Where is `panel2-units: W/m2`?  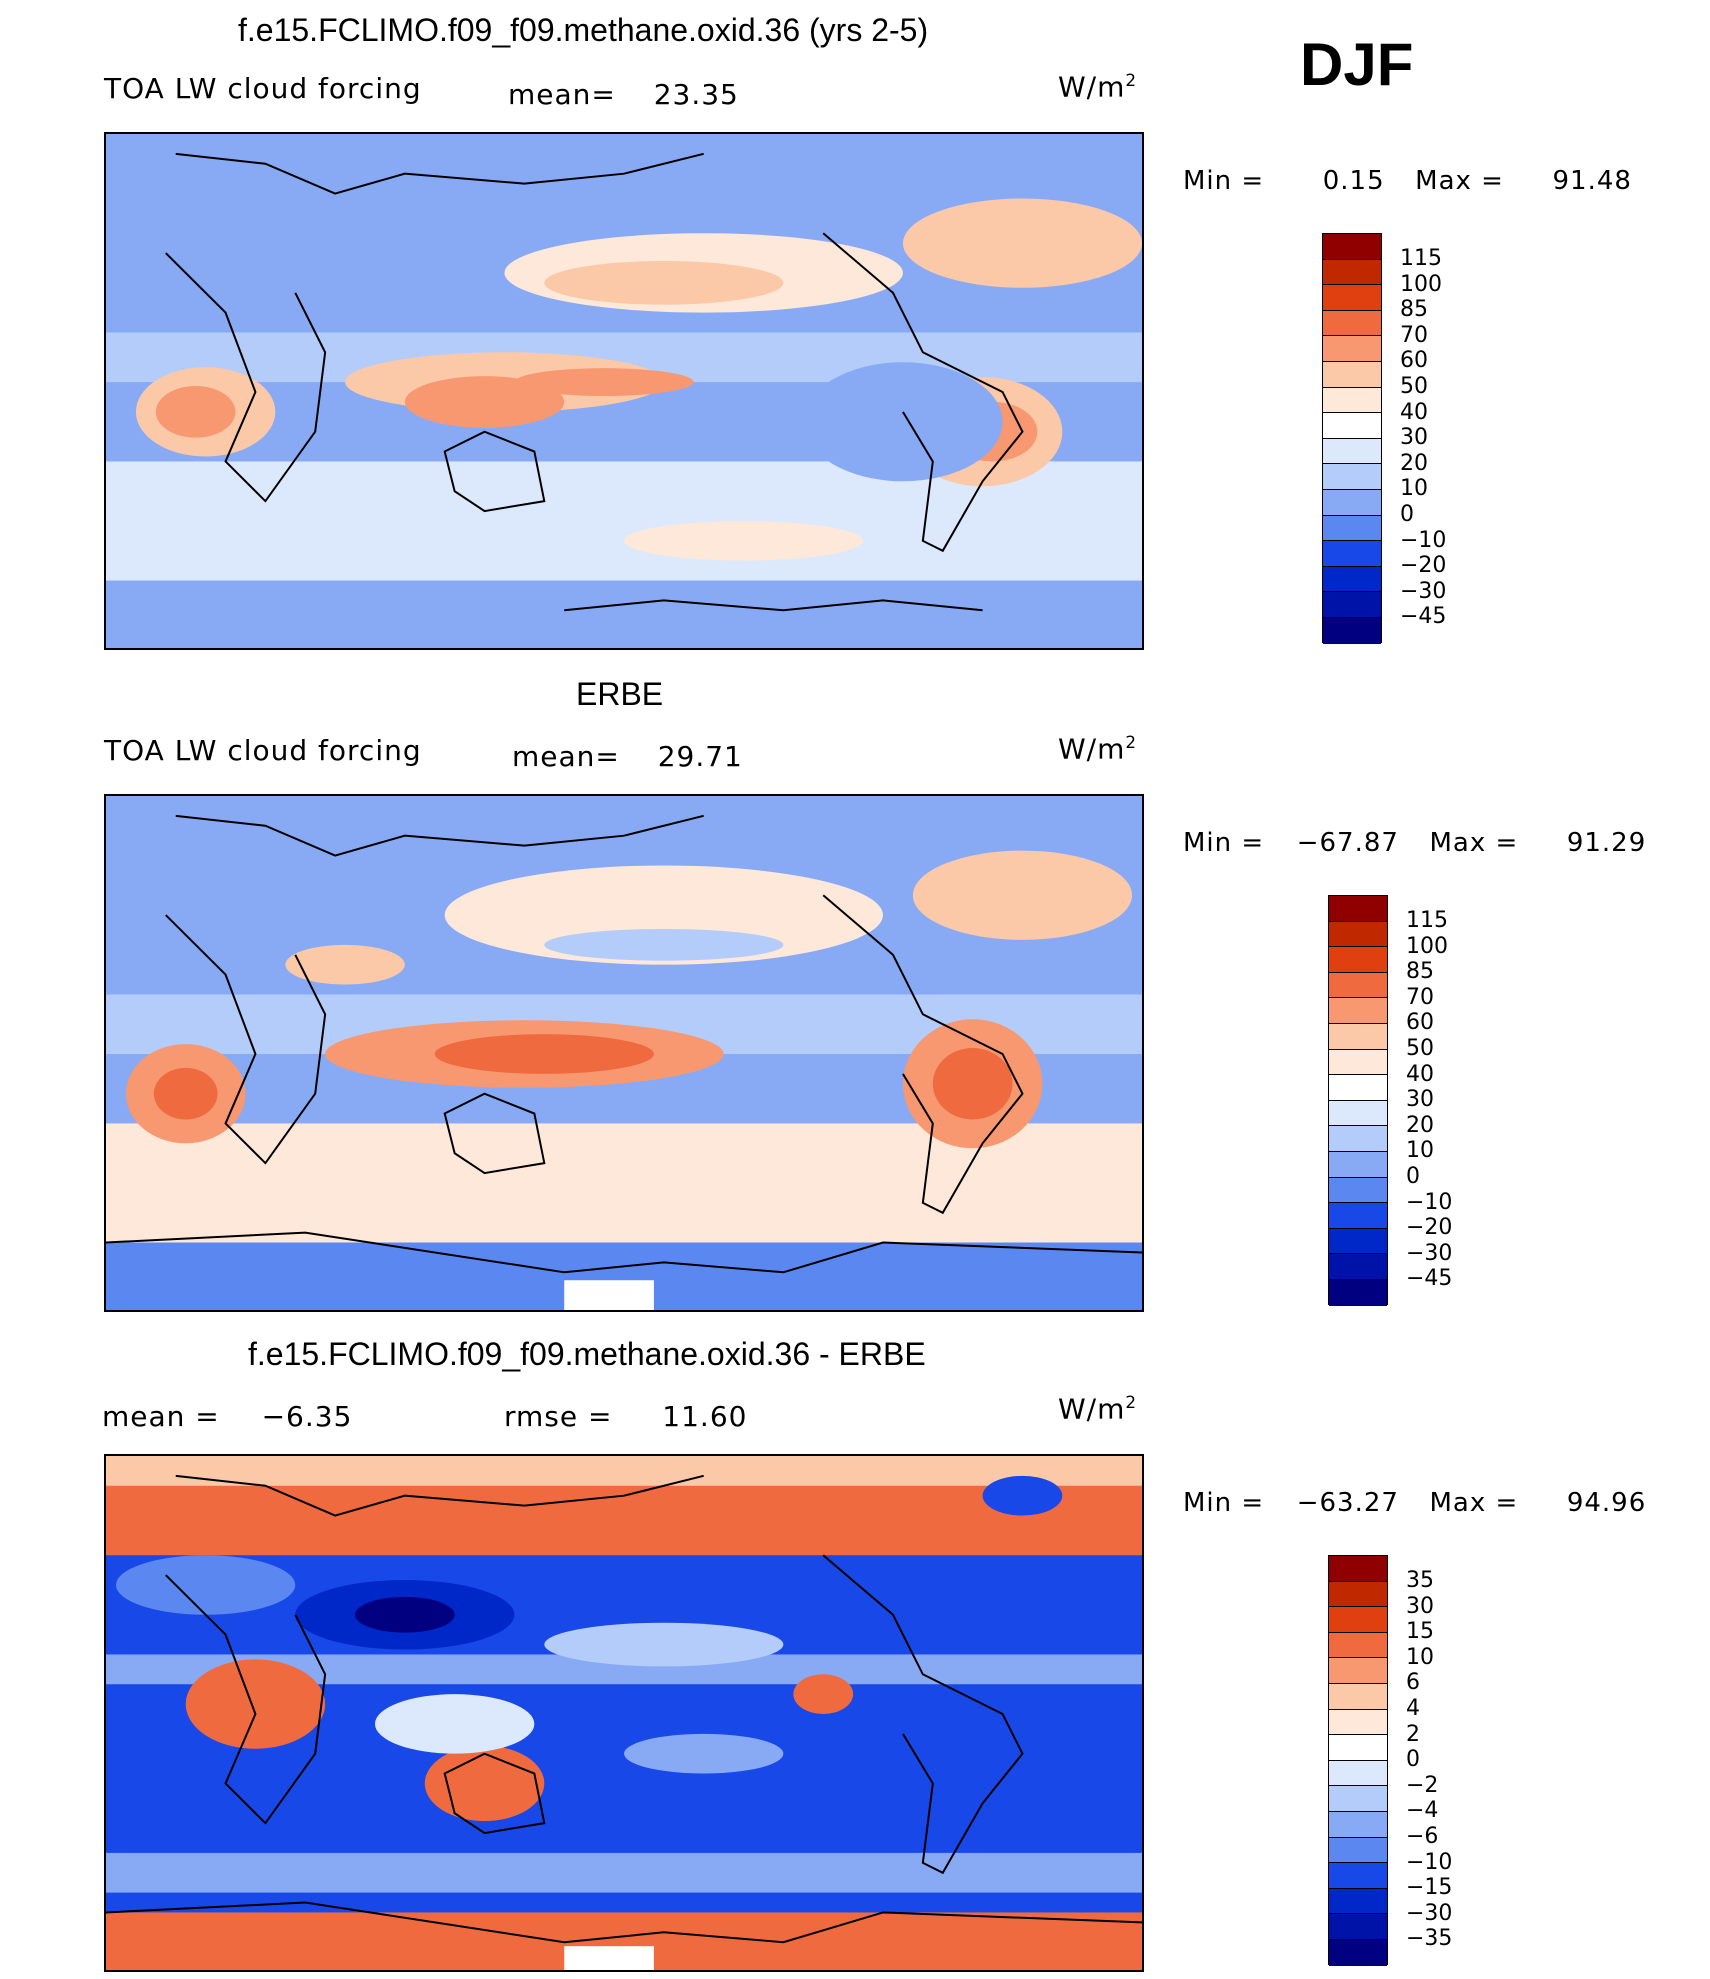 panel2-units: W/m2 is located at coordinates (1098, 749).